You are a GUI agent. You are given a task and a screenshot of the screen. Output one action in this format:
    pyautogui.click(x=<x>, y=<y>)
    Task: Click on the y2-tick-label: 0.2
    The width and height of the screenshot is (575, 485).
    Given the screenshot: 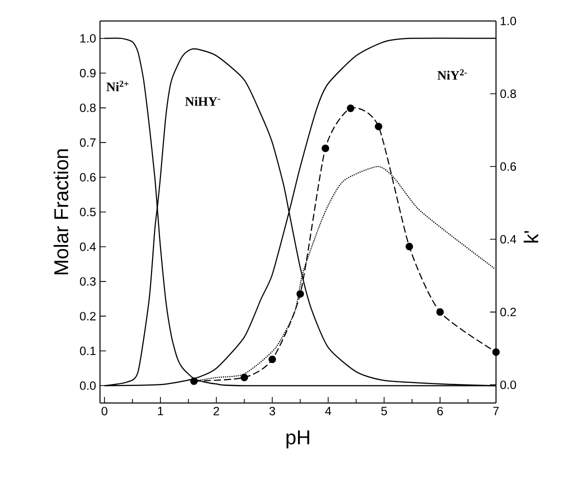 What is the action you would take?
    pyautogui.click(x=508, y=312)
    